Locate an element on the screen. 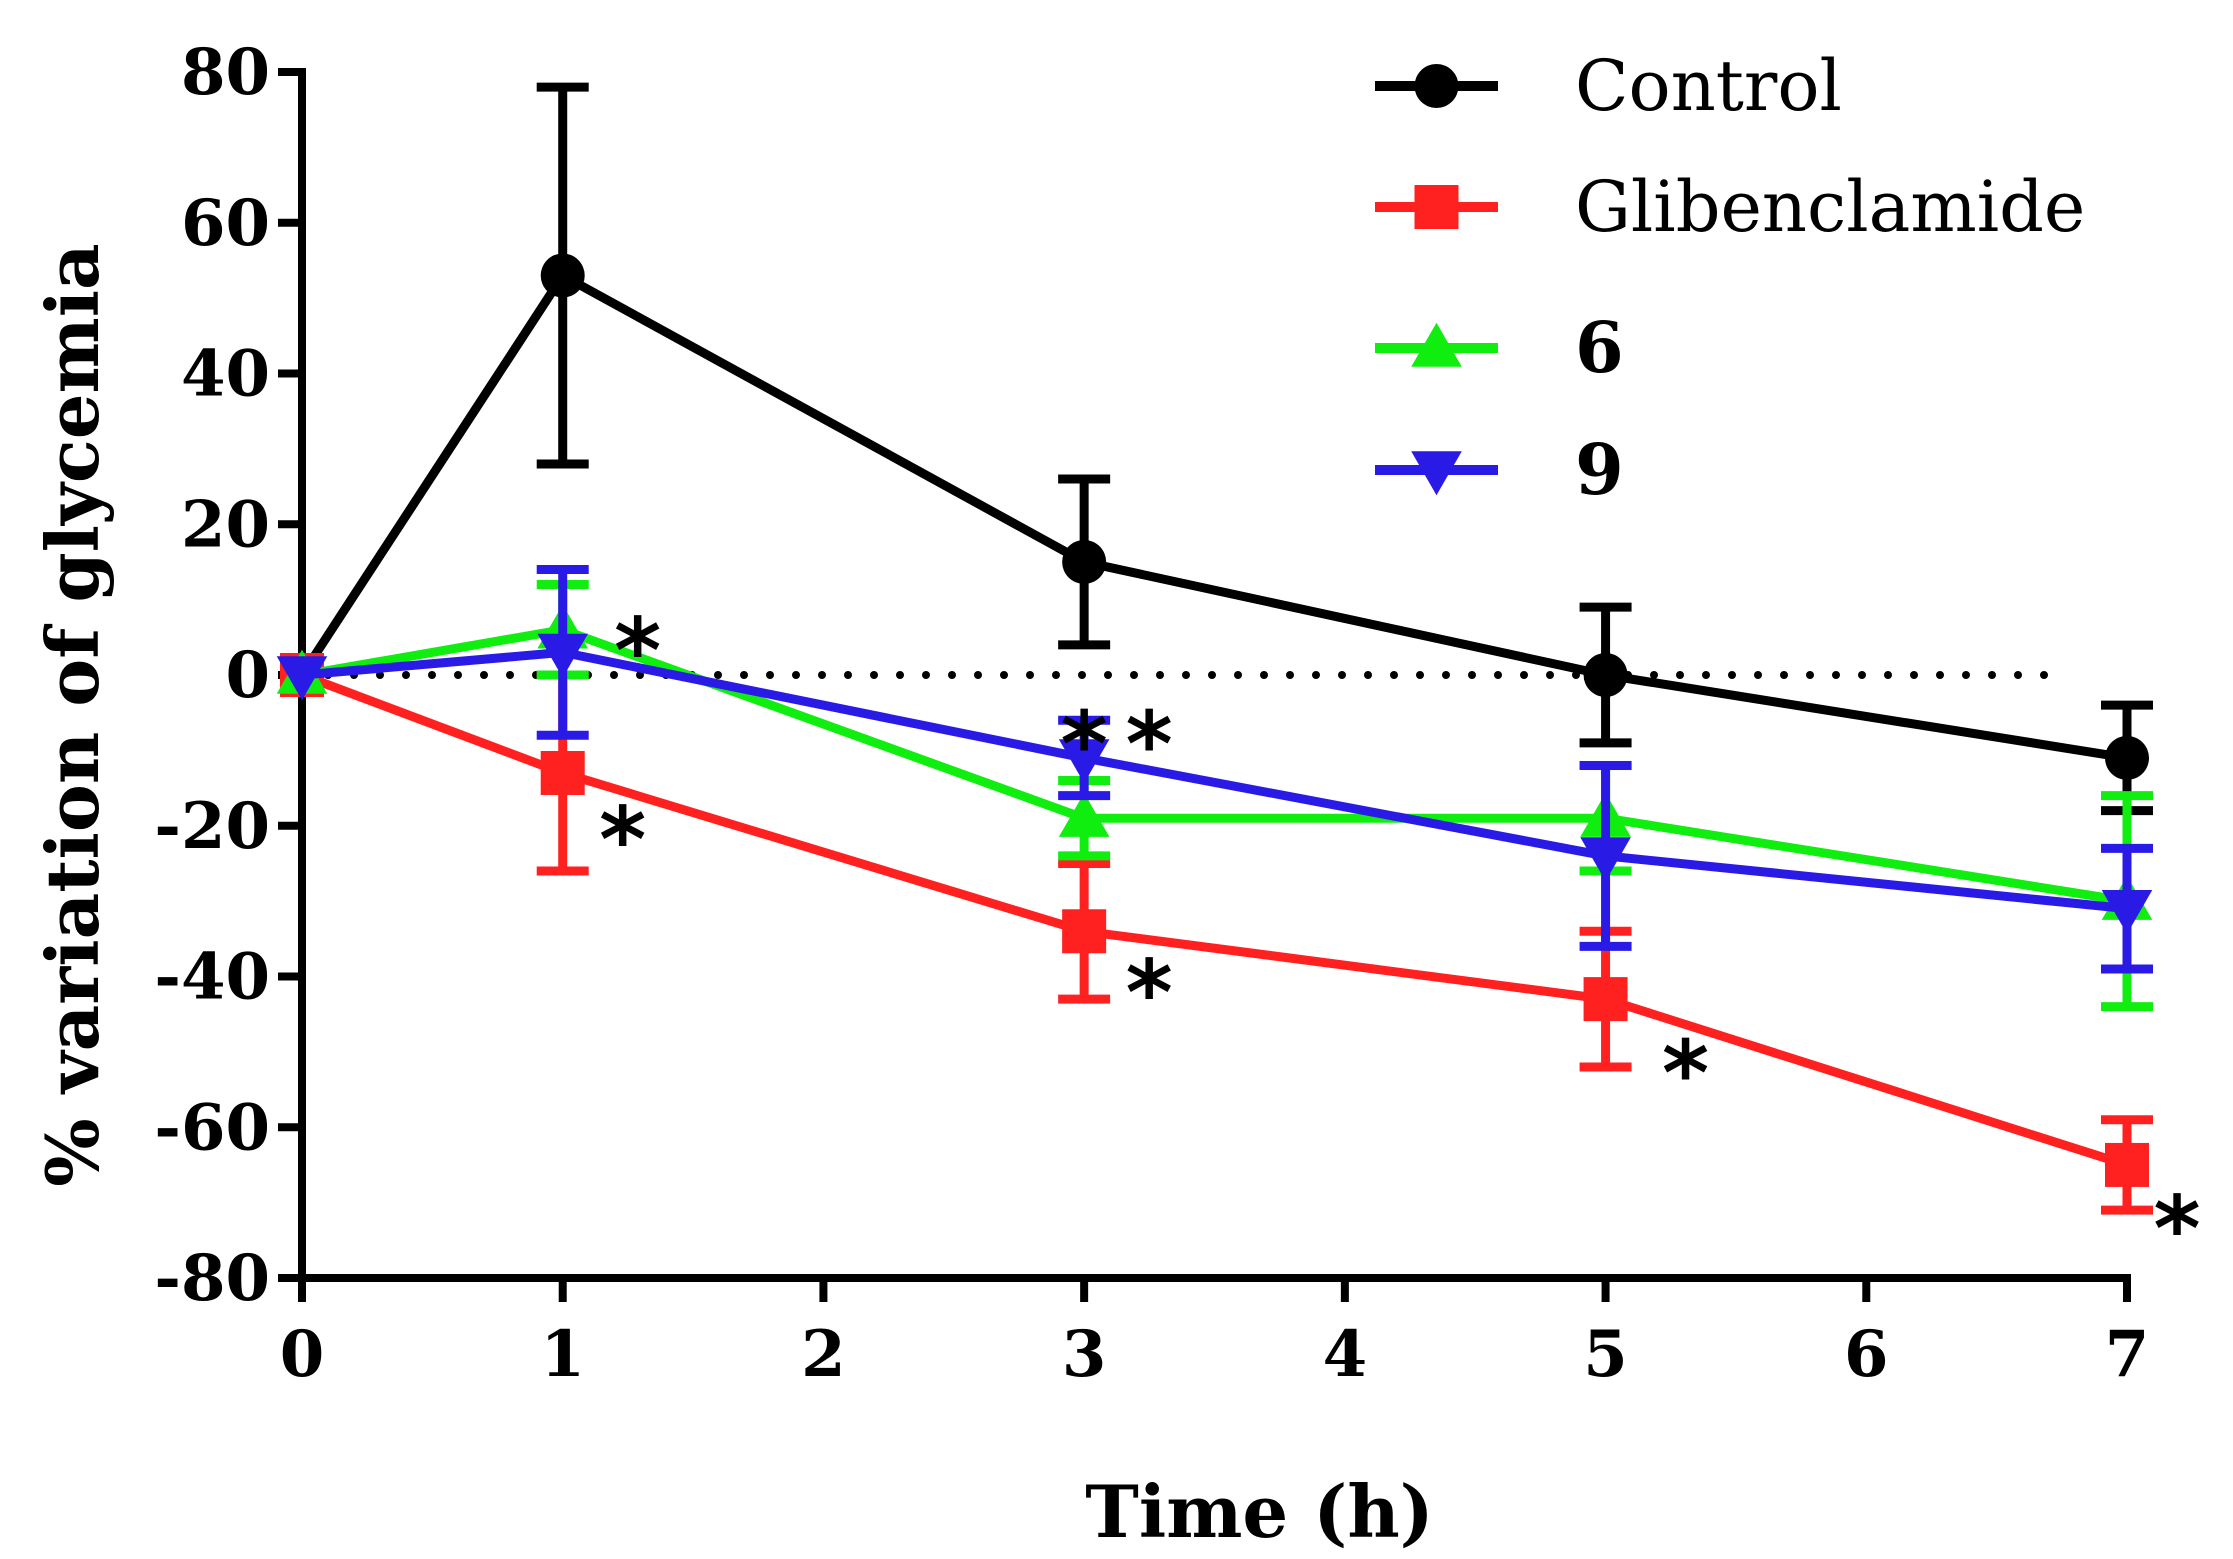 Image resolution: width=2233 pixels, height=1559 pixels. y-tick-label: -40 is located at coordinates (212, 977).